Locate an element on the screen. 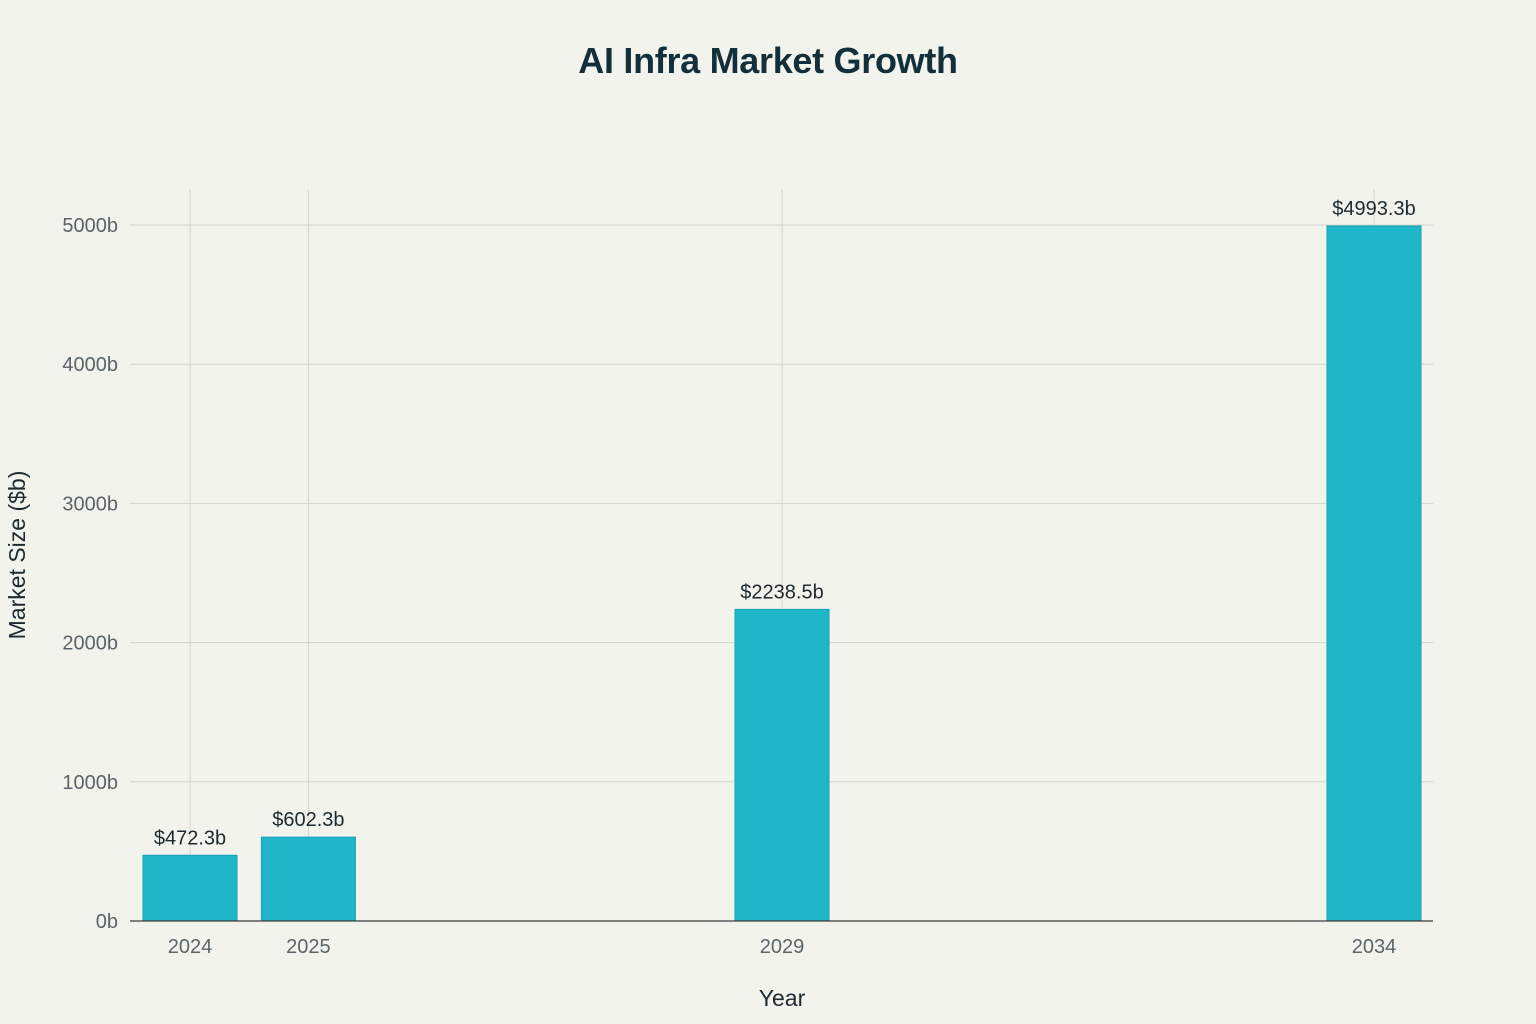 Image resolution: width=1536 pixels, height=1024 pixels. y-tick-label: 1000b is located at coordinates (90, 783).